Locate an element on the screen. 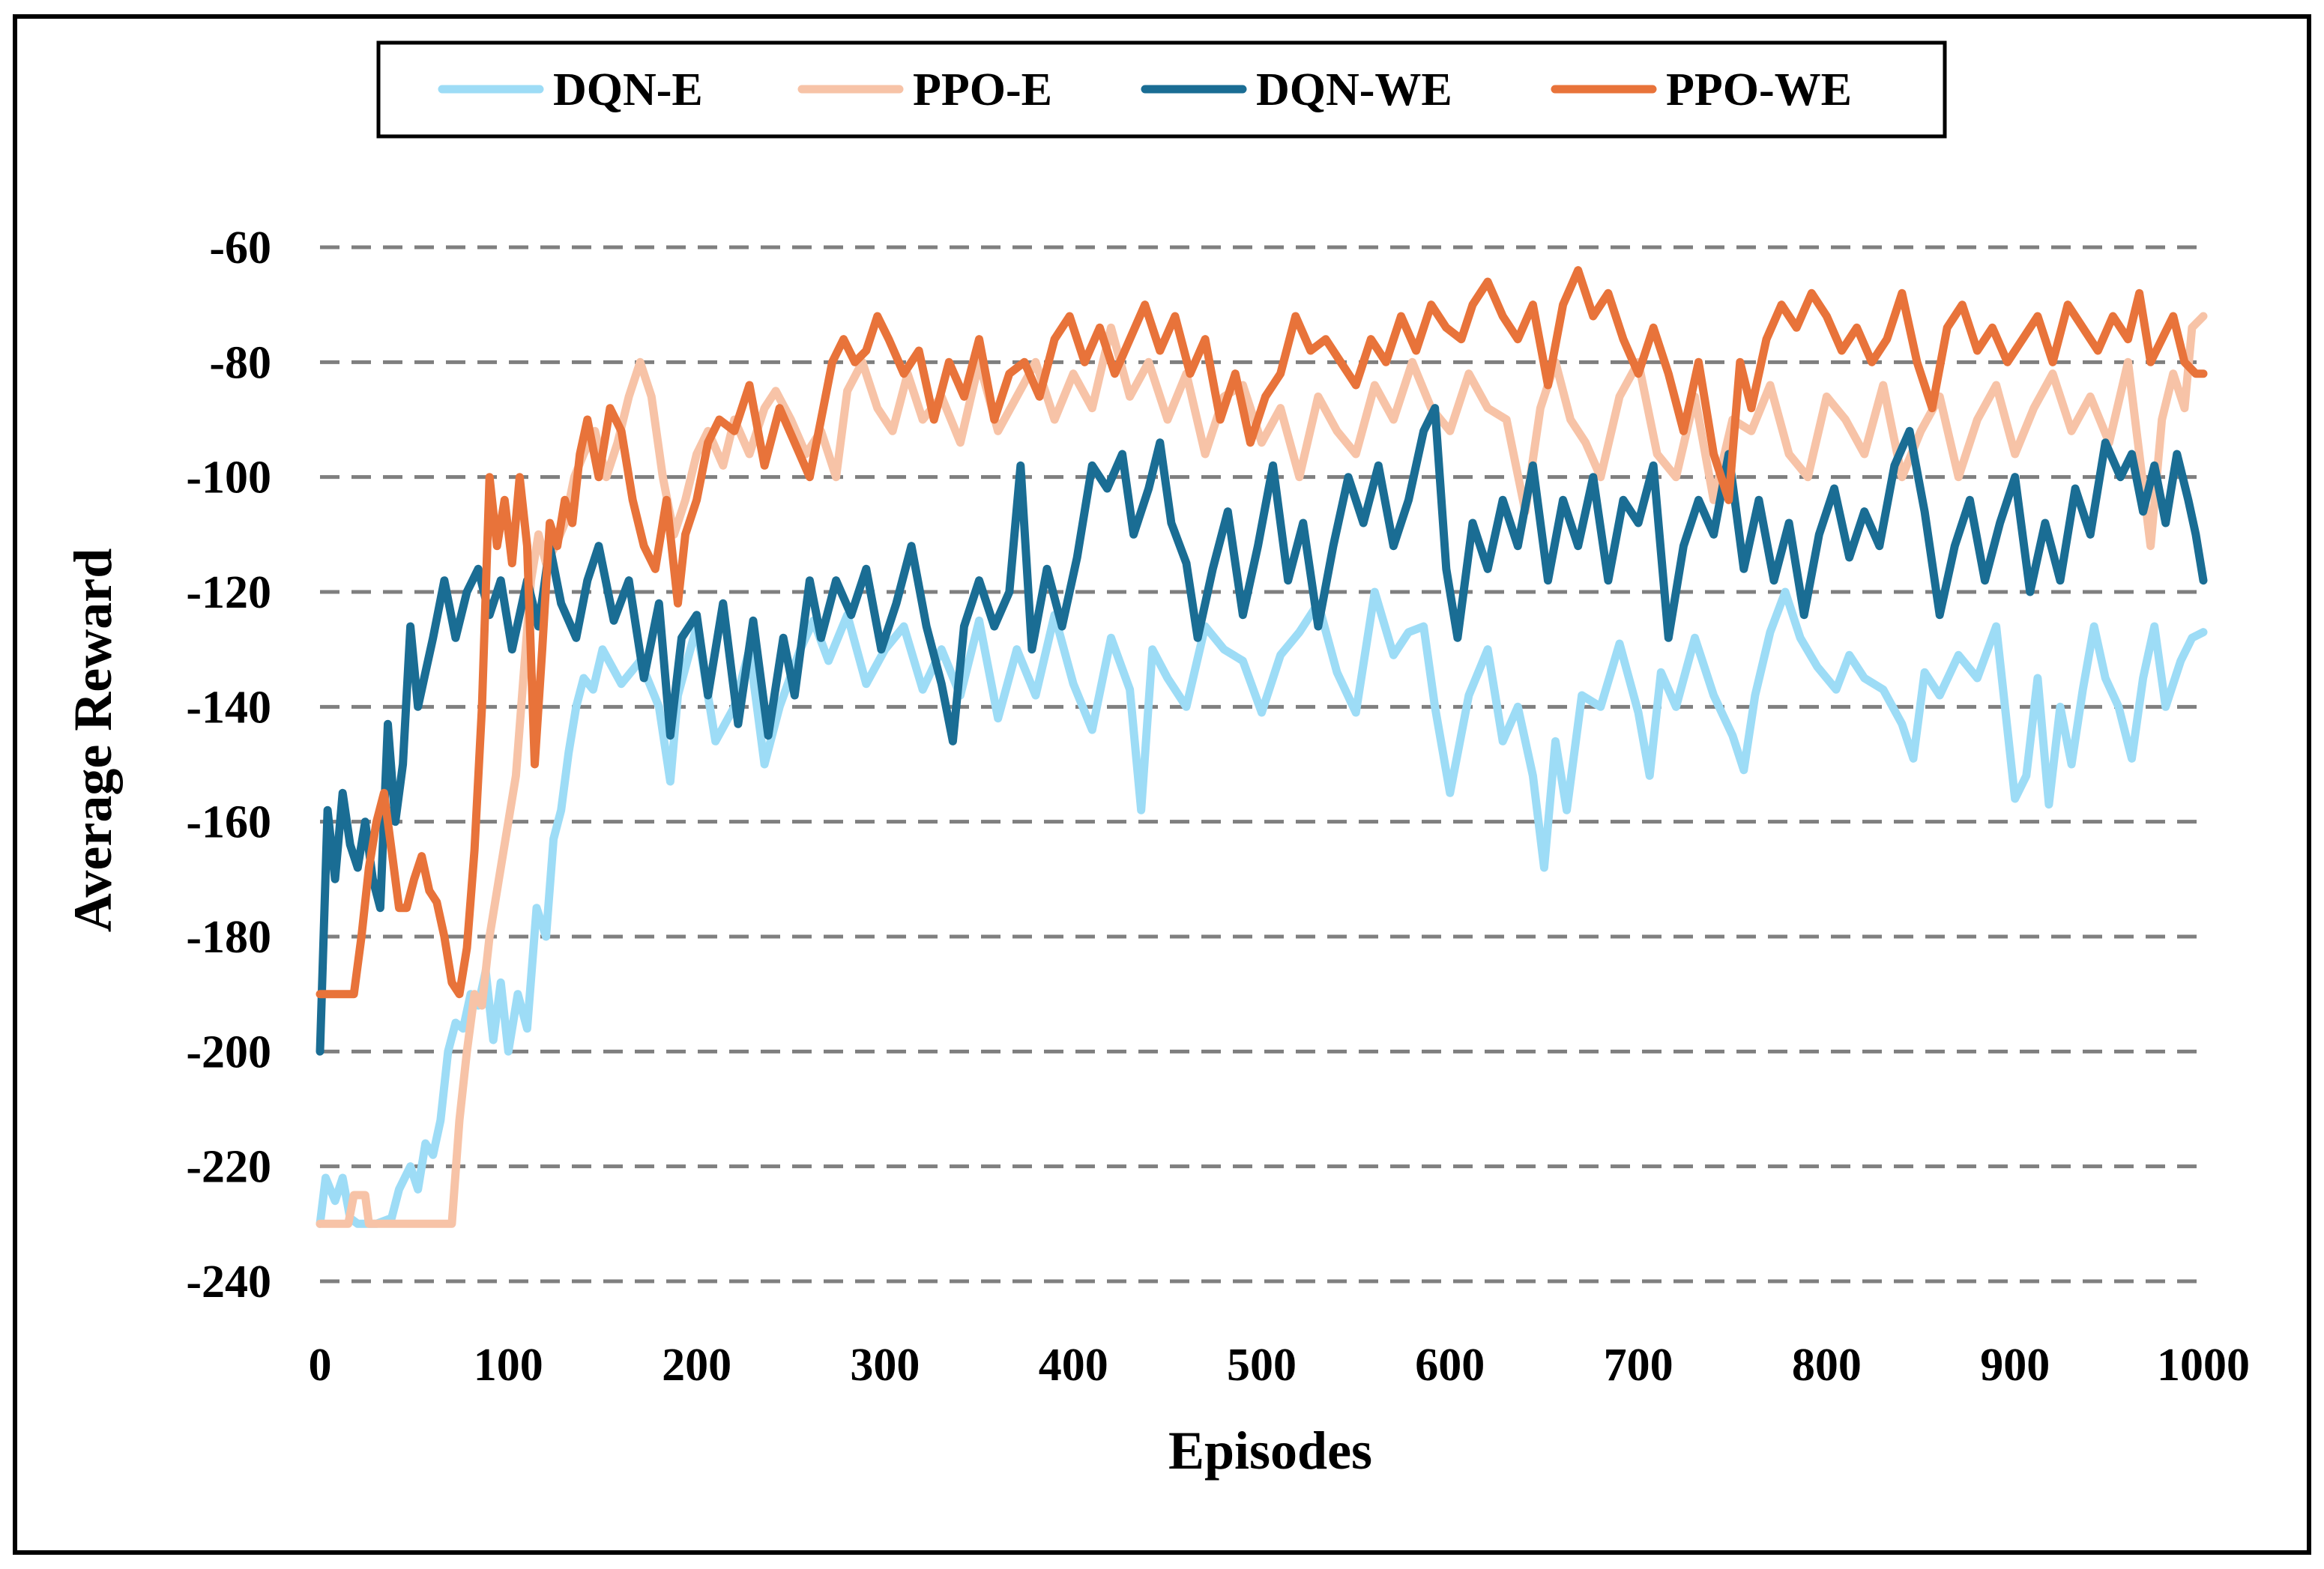 Image resolution: width=2324 pixels, height=1569 pixels. x-tick-label: 1000 is located at coordinates (2203, 1365).